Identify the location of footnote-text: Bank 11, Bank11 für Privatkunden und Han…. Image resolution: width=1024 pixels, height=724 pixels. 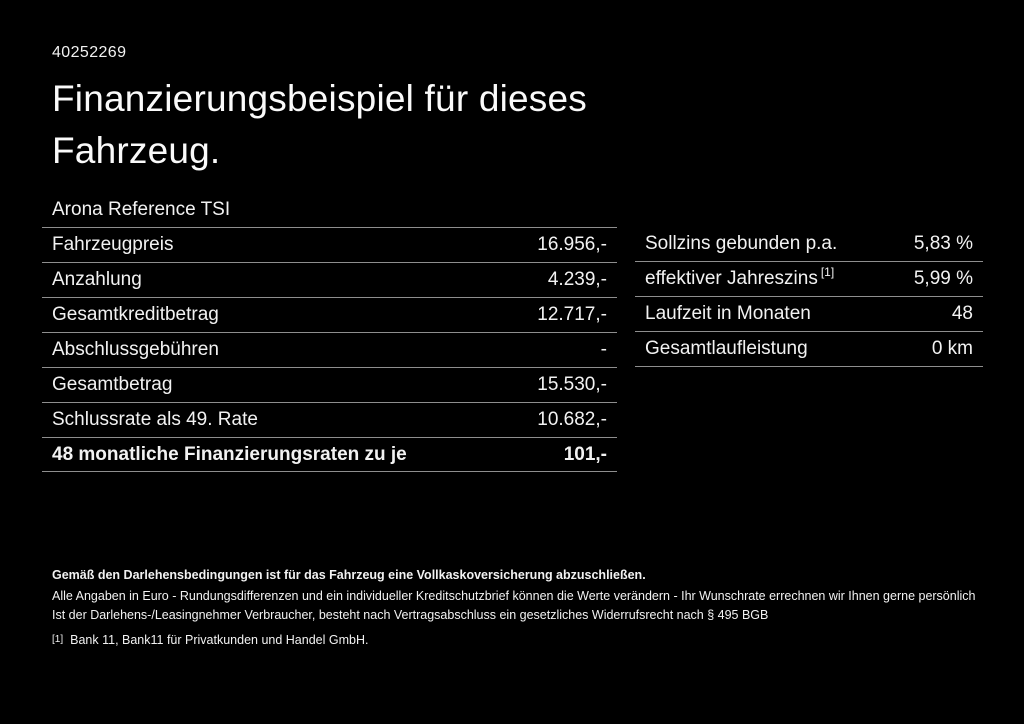
(219, 640).